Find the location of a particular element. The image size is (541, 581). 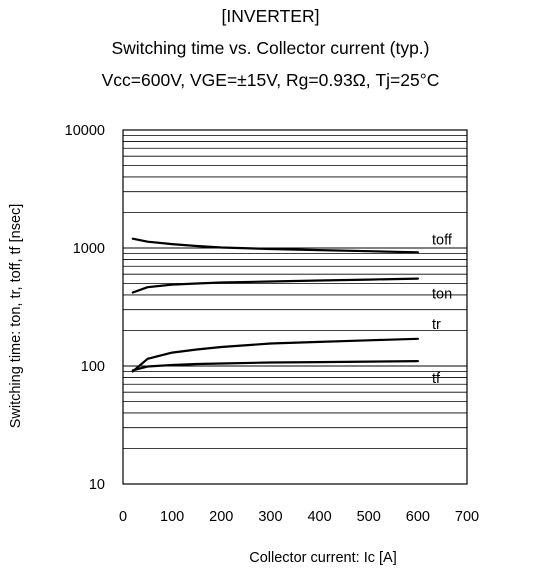

x-tick-label: 300 is located at coordinates (270, 517).